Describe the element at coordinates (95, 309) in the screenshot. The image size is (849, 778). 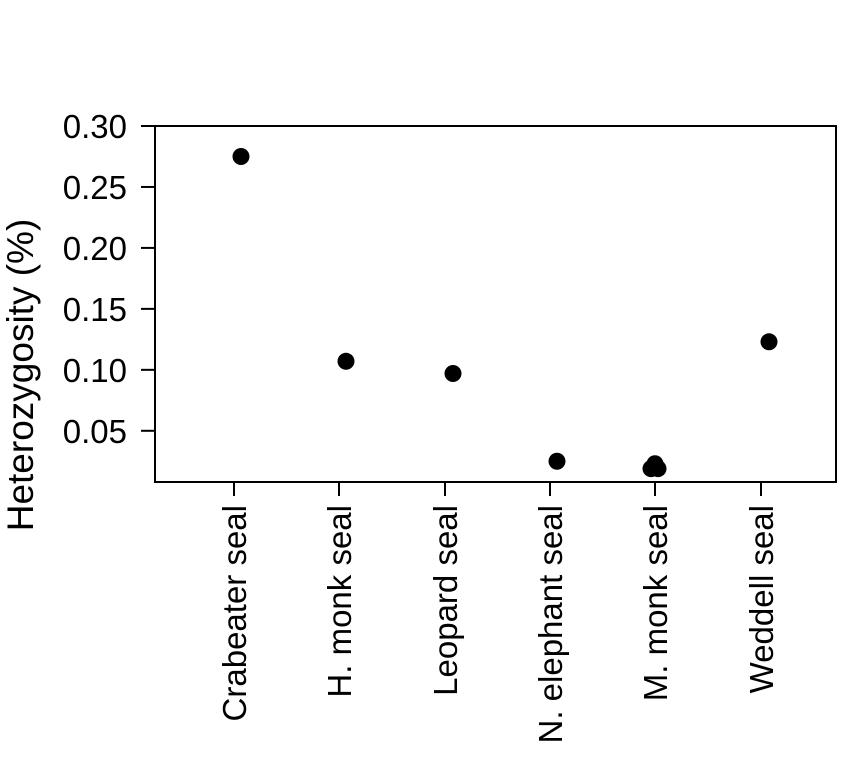
I see `y-tick-label: 0.15` at that location.